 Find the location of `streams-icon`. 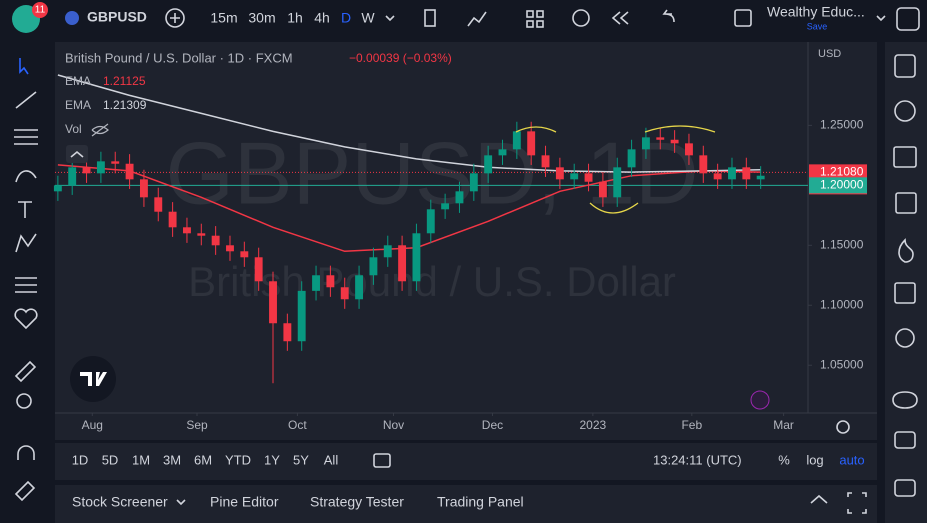

streams-icon is located at coordinates (905, 400).